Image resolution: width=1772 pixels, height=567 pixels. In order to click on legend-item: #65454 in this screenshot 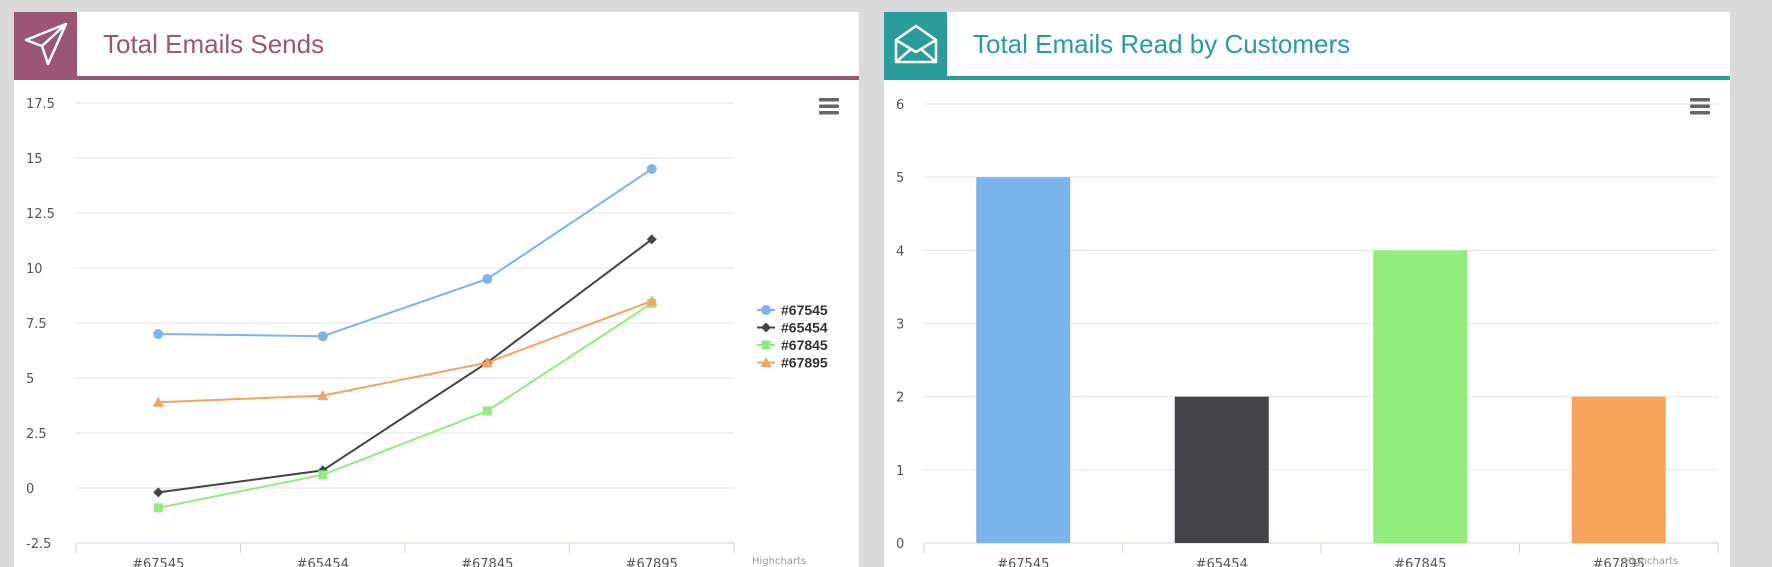, I will do `click(792, 328)`.